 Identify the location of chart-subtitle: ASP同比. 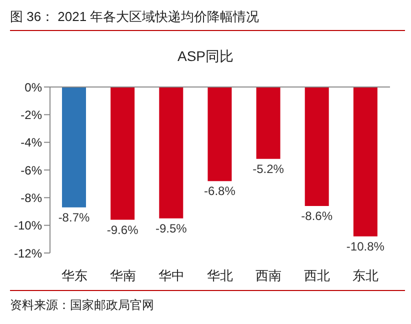
(205, 57).